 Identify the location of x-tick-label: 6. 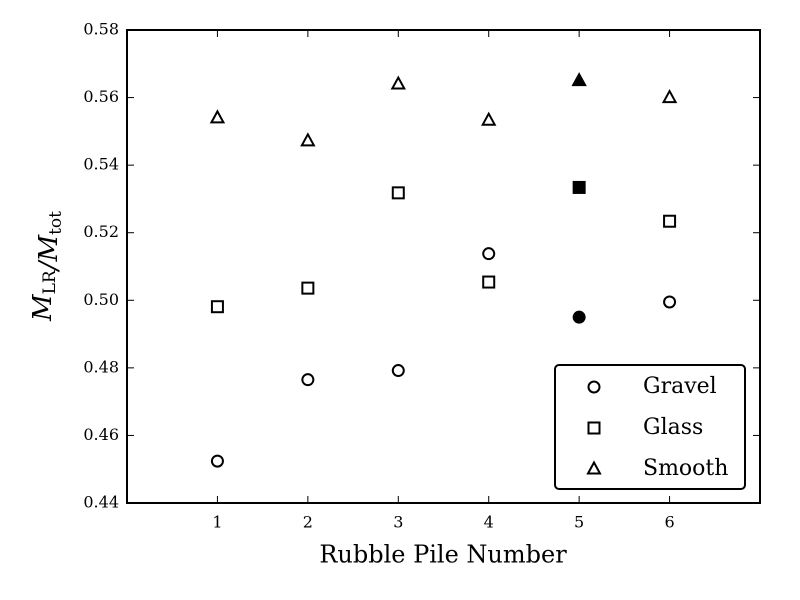
(669, 522).